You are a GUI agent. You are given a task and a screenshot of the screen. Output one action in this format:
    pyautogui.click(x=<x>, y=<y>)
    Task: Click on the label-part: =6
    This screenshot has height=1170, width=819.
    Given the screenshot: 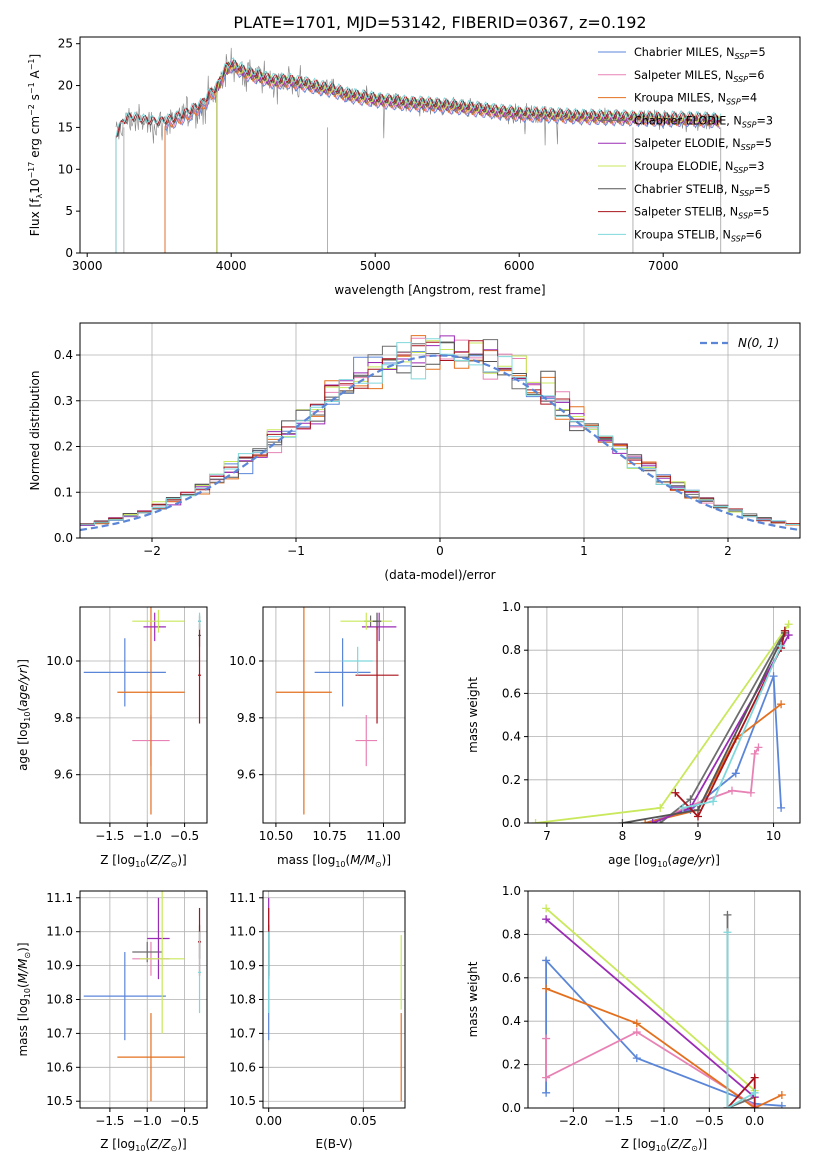 What is the action you would take?
    pyautogui.click(x=756, y=75)
    